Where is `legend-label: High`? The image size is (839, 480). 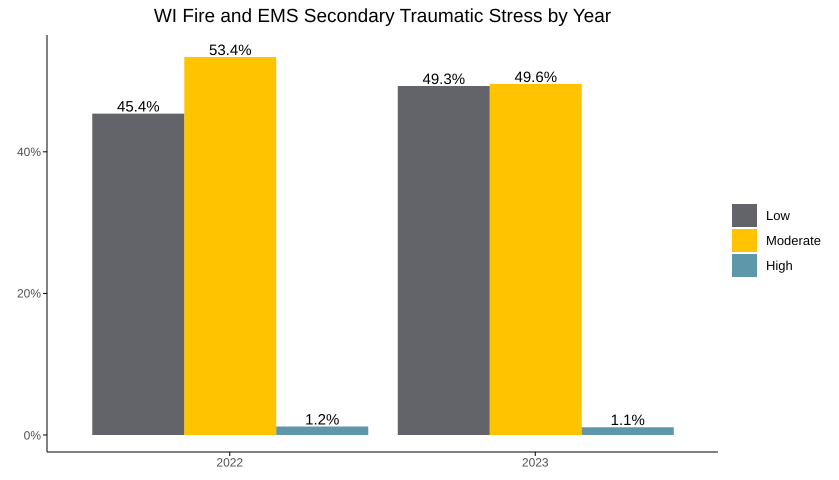 legend-label: High is located at coordinates (779, 265).